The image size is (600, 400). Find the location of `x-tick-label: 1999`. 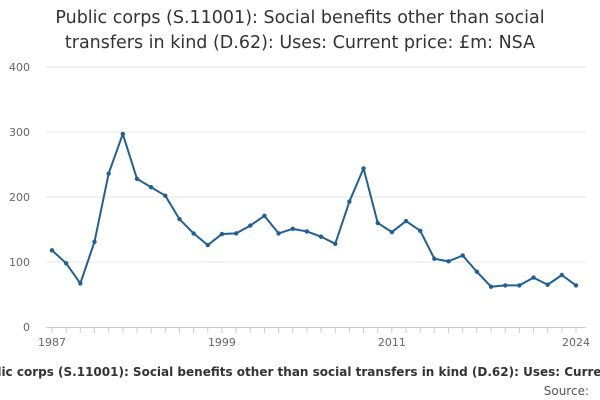

x-tick-label: 1999 is located at coordinates (222, 342).